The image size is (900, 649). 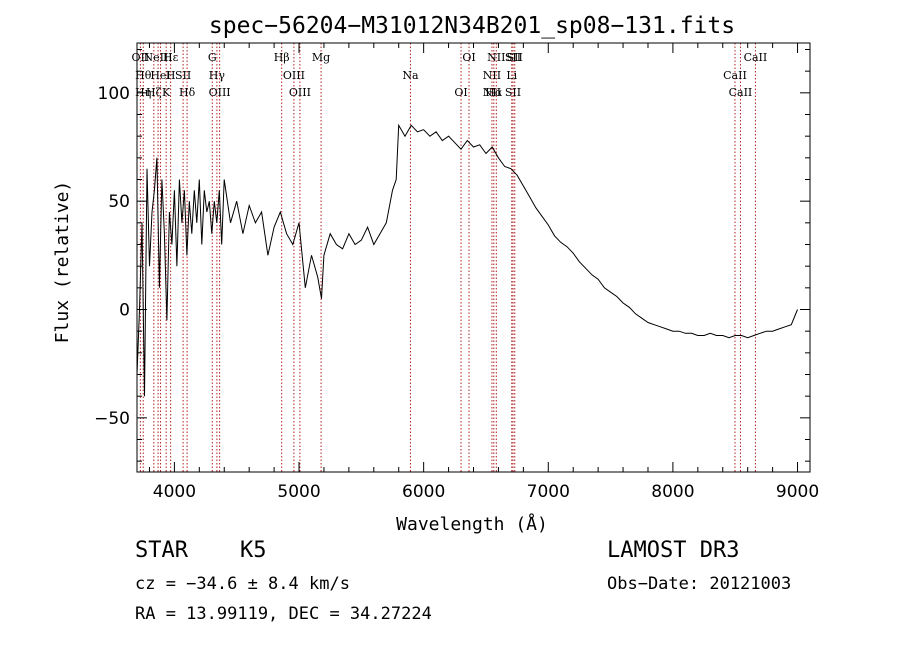 What do you see at coordinates (112, 419) in the screenshot?
I see `y-tick-label: −50` at bounding box center [112, 419].